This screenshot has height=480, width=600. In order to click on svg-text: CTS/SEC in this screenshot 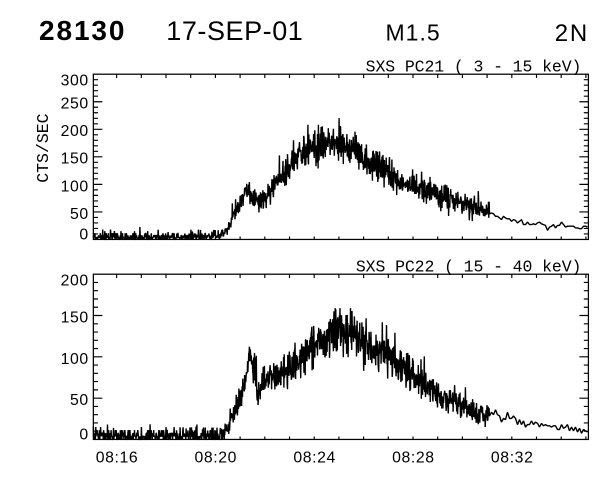, I will do `click(43, 147)`.